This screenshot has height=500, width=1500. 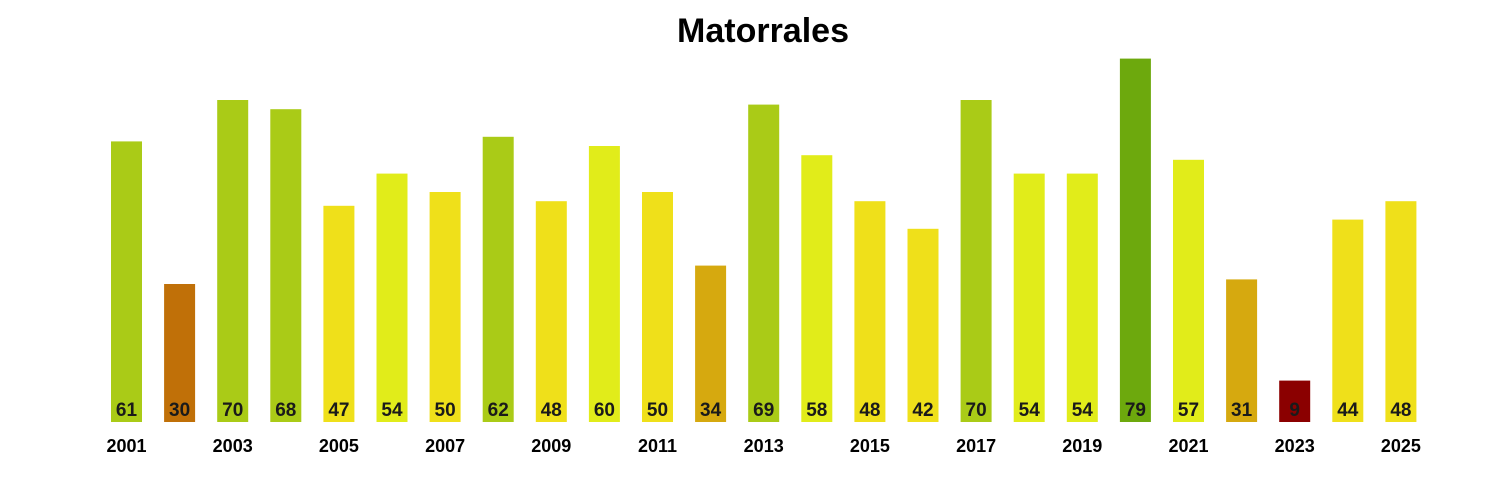 I want to click on x-tick-label: 2021, so click(x=1188, y=446).